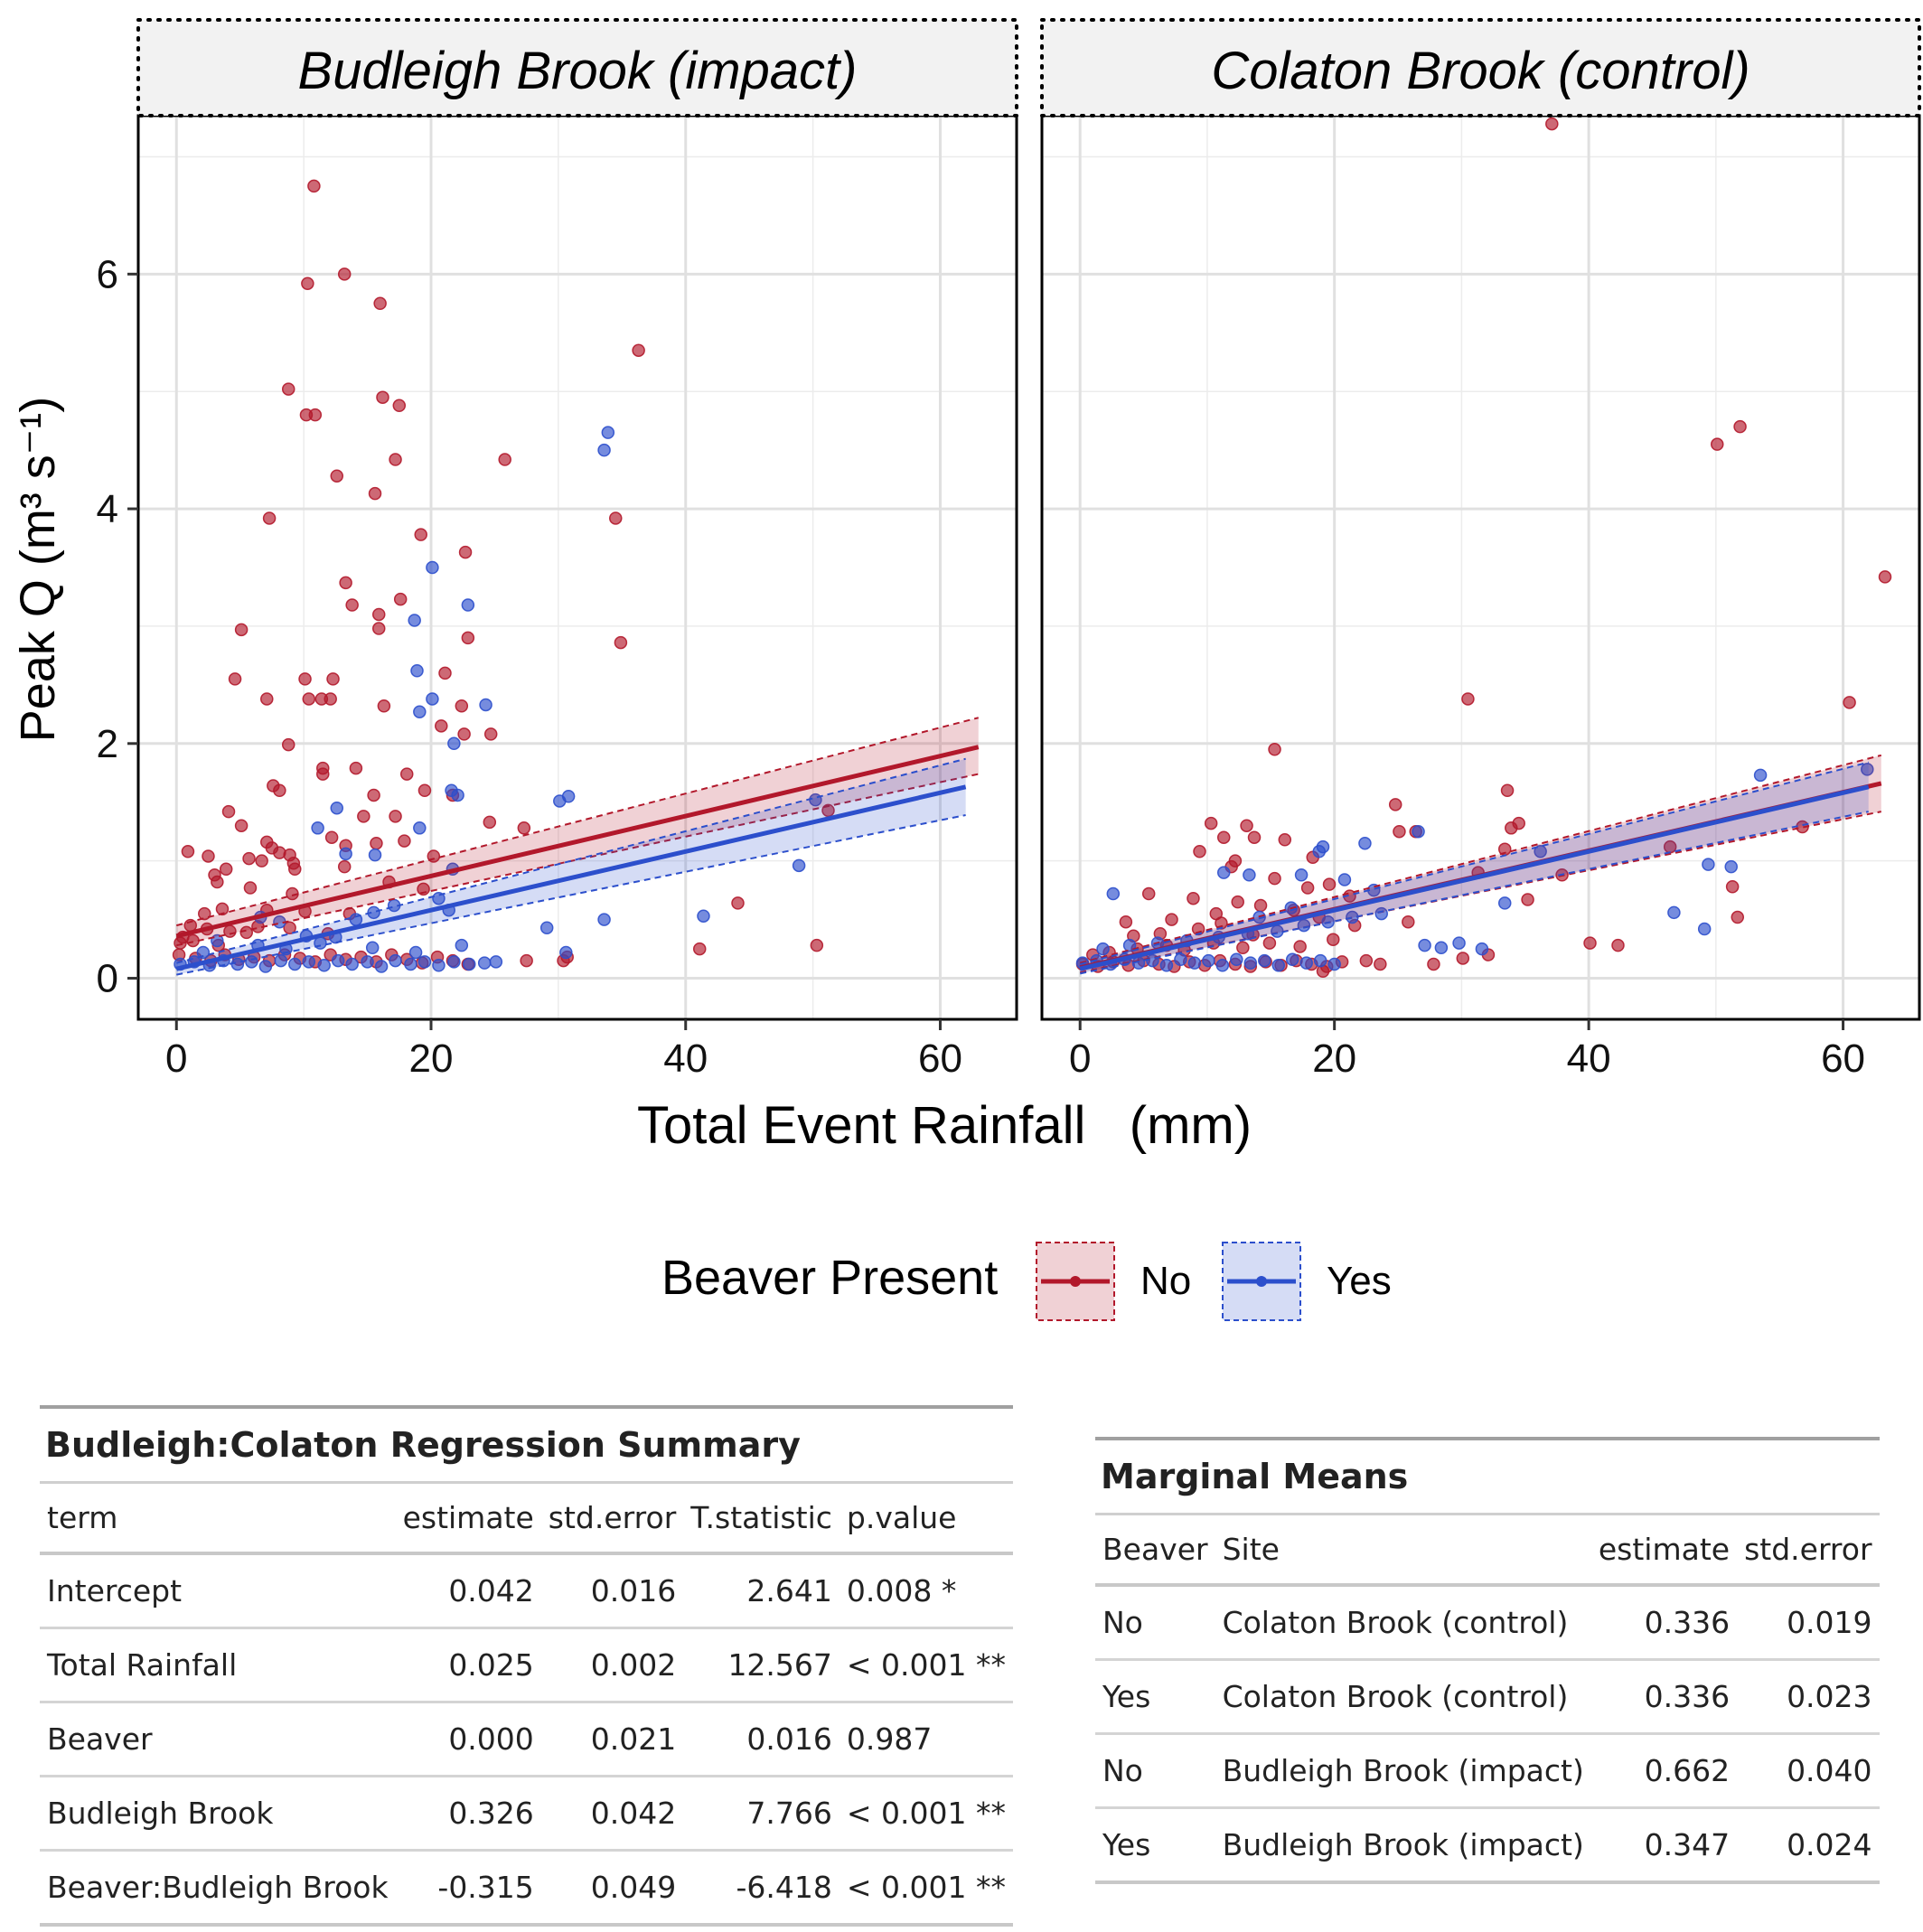  I want to click on legend: Beaver Present No Yes, so click(1026, 1281).